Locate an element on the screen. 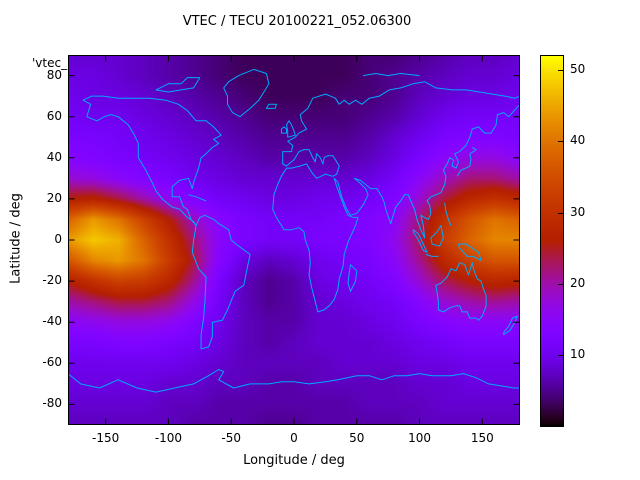 The height and width of the screenshot is (480, 640). colorbar-tick-label-20: 20 is located at coordinates (578, 282).